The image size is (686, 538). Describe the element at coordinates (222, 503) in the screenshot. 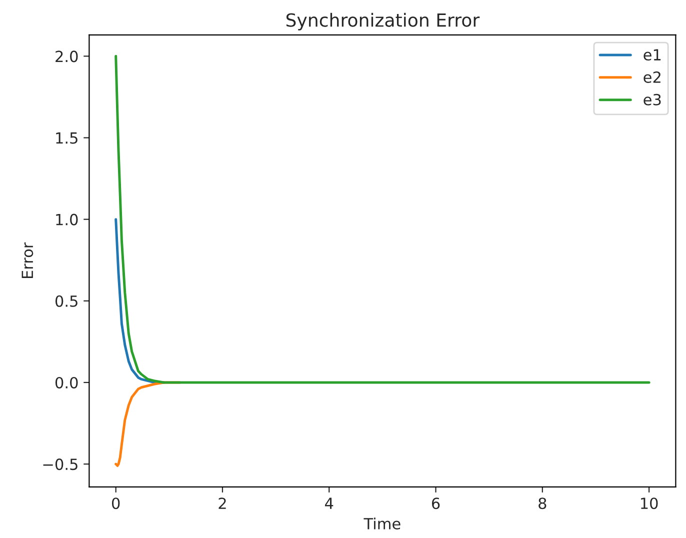

I see `x-tick-label: 2` at that location.